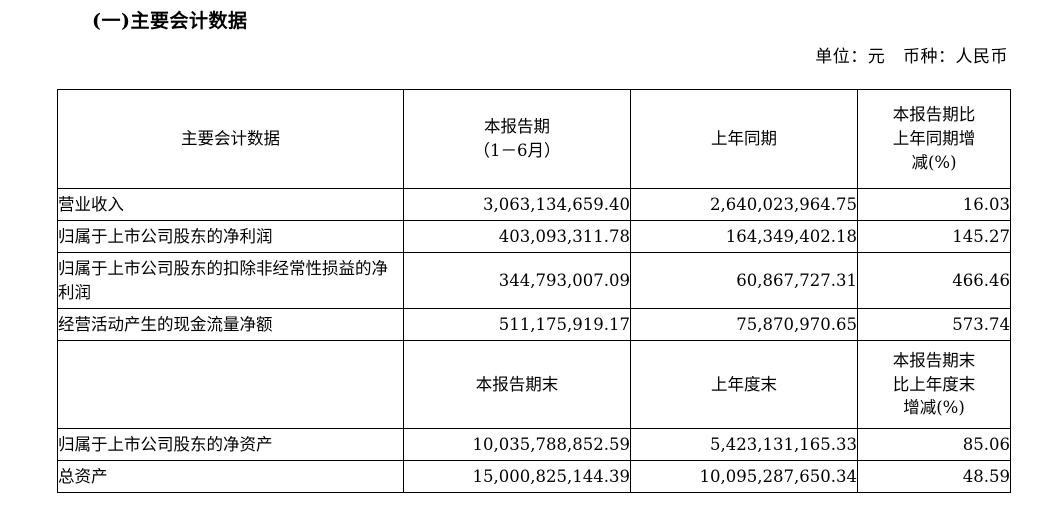 This screenshot has width=1038, height=517. What do you see at coordinates (230, 139) in the screenshot?
I see `header-cell-label: 主要会计数据` at bounding box center [230, 139].